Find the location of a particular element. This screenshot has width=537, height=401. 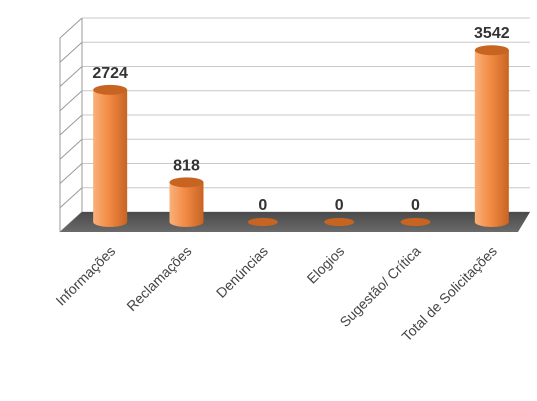

x-tick-label: Denúncias is located at coordinates (242, 272).